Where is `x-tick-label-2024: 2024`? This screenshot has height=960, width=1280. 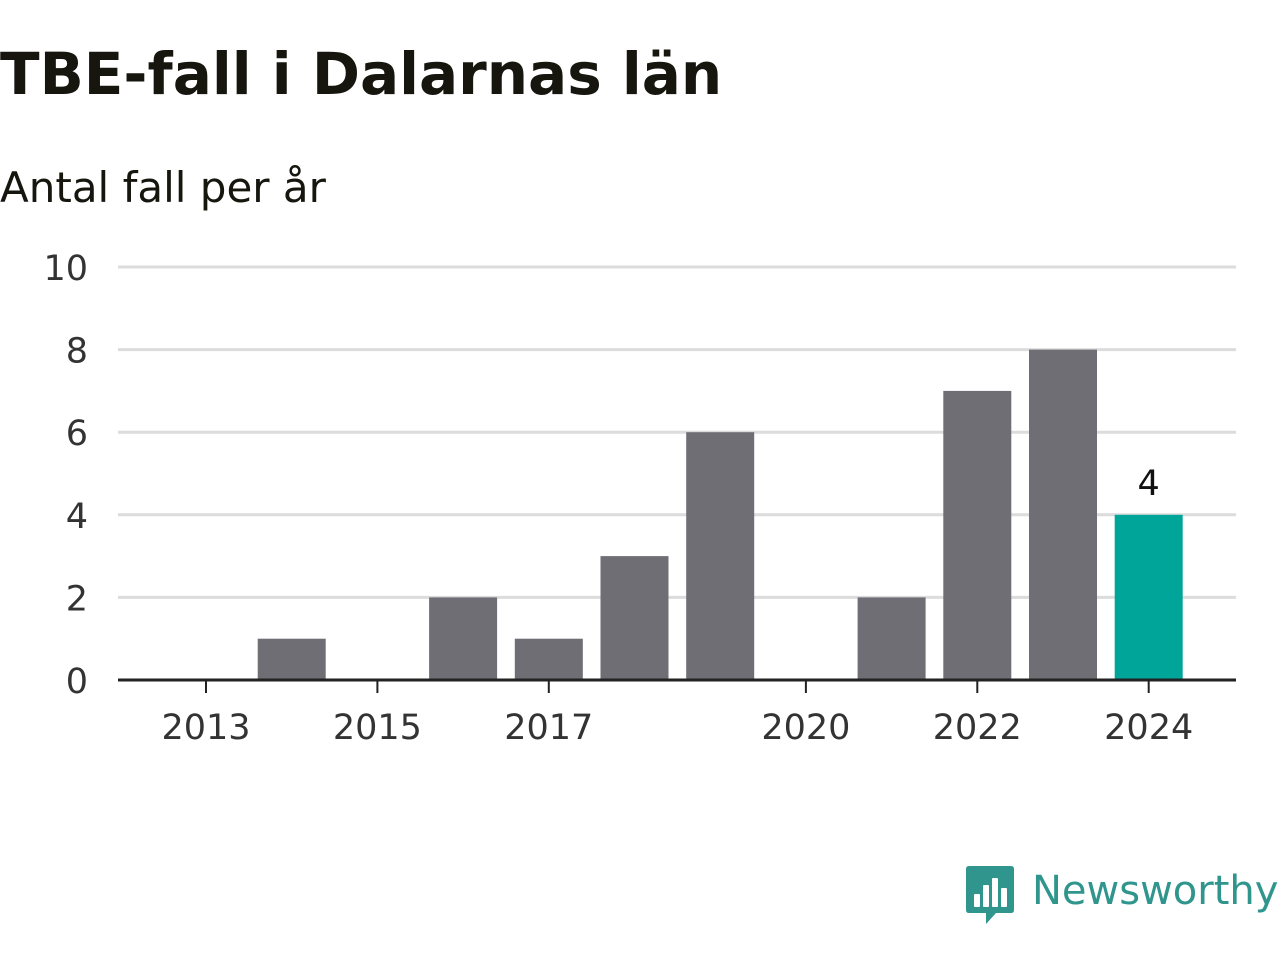 x-tick-label-2024: 2024 is located at coordinates (1148, 728).